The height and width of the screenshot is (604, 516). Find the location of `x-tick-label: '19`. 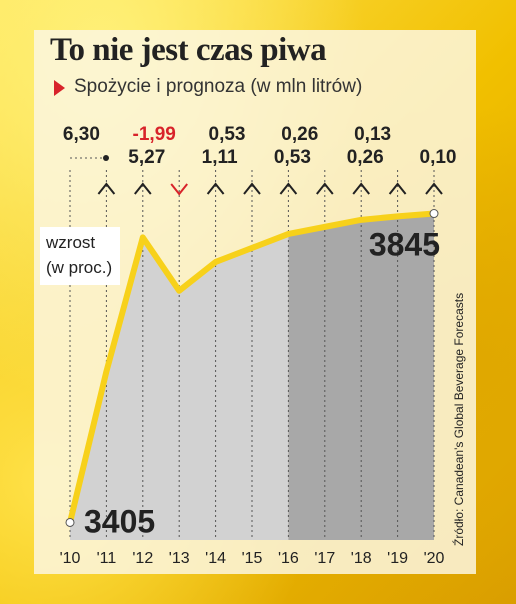

x-tick-label: '19 is located at coordinates (397, 558).